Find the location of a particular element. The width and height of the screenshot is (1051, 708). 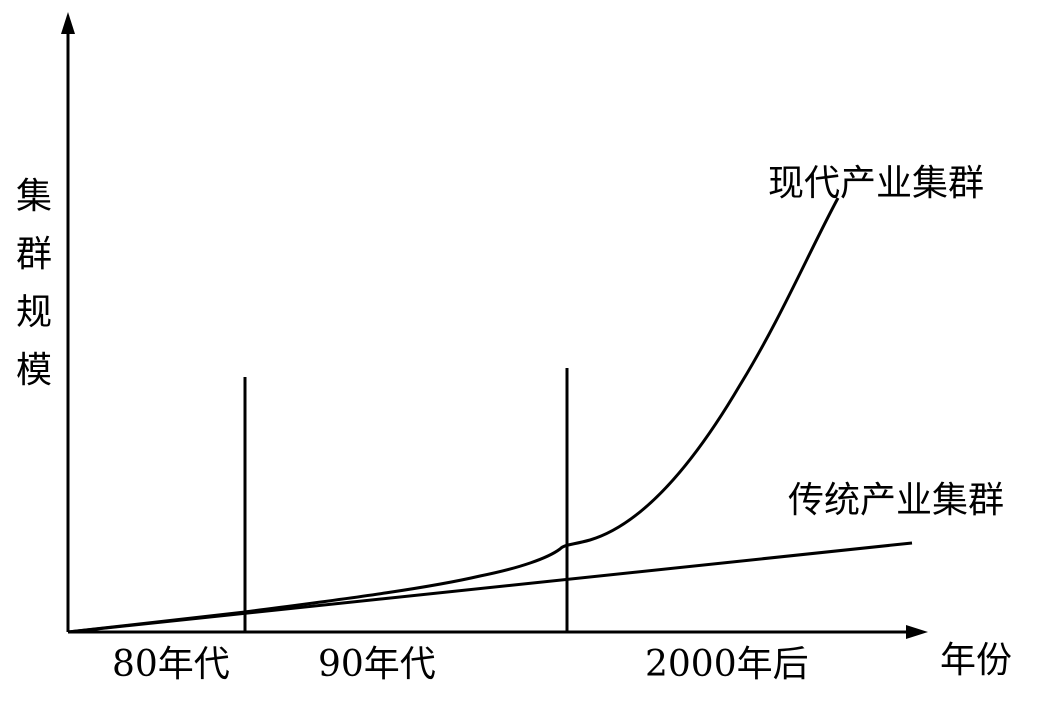

y-axis-label-char: 规 is located at coordinates (33, 312).